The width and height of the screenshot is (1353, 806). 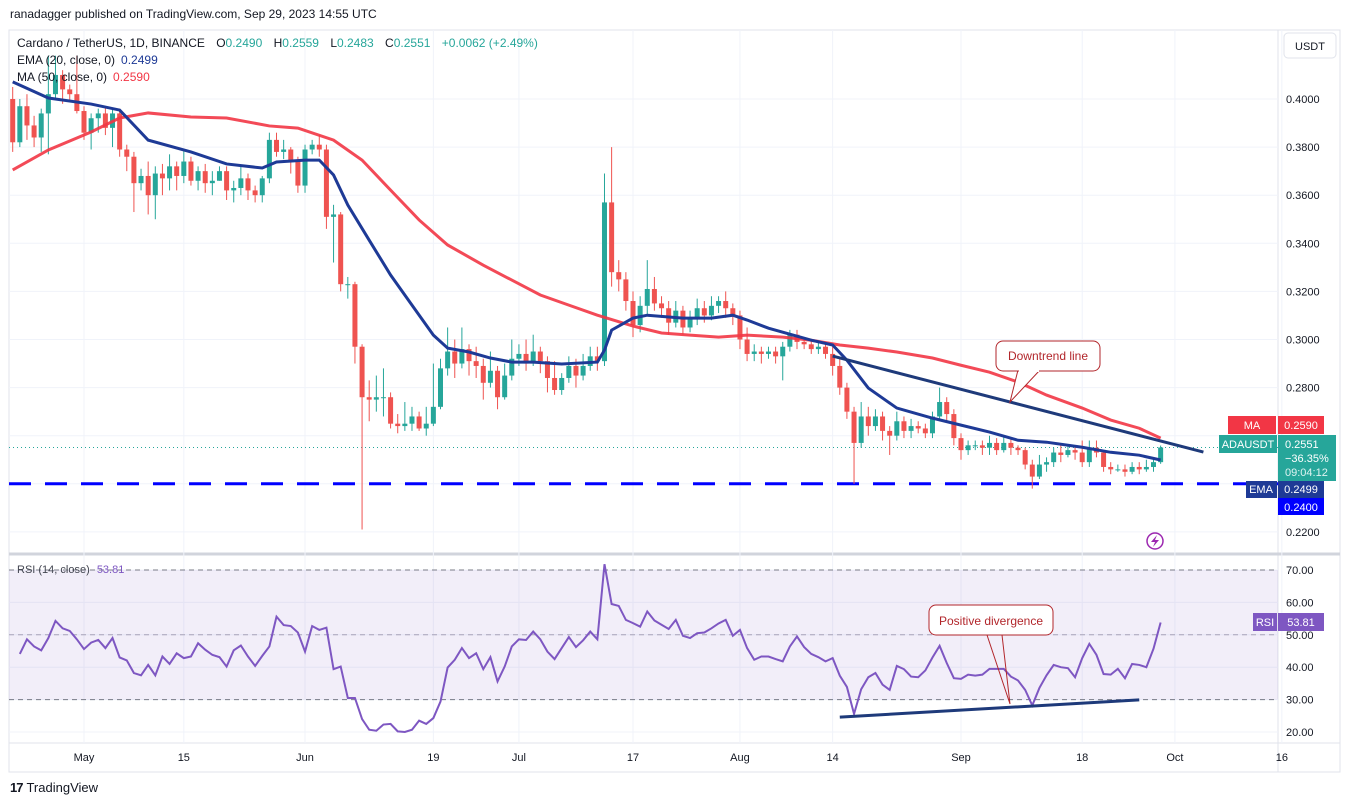 I want to click on change-value: +0.0062 (+2.49%), so click(x=489, y=43).